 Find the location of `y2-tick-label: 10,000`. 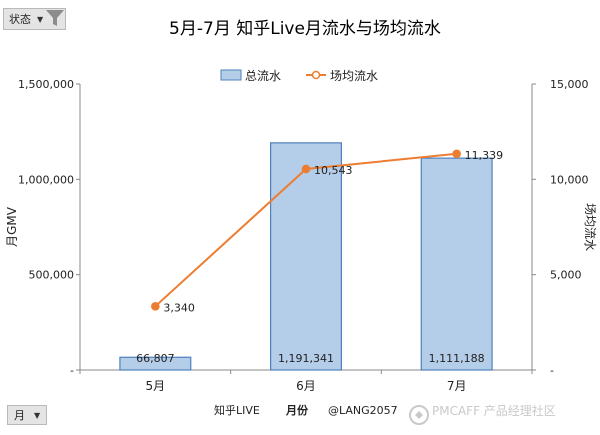

y2-tick-label: 10,000 is located at coordinates (569, 179).